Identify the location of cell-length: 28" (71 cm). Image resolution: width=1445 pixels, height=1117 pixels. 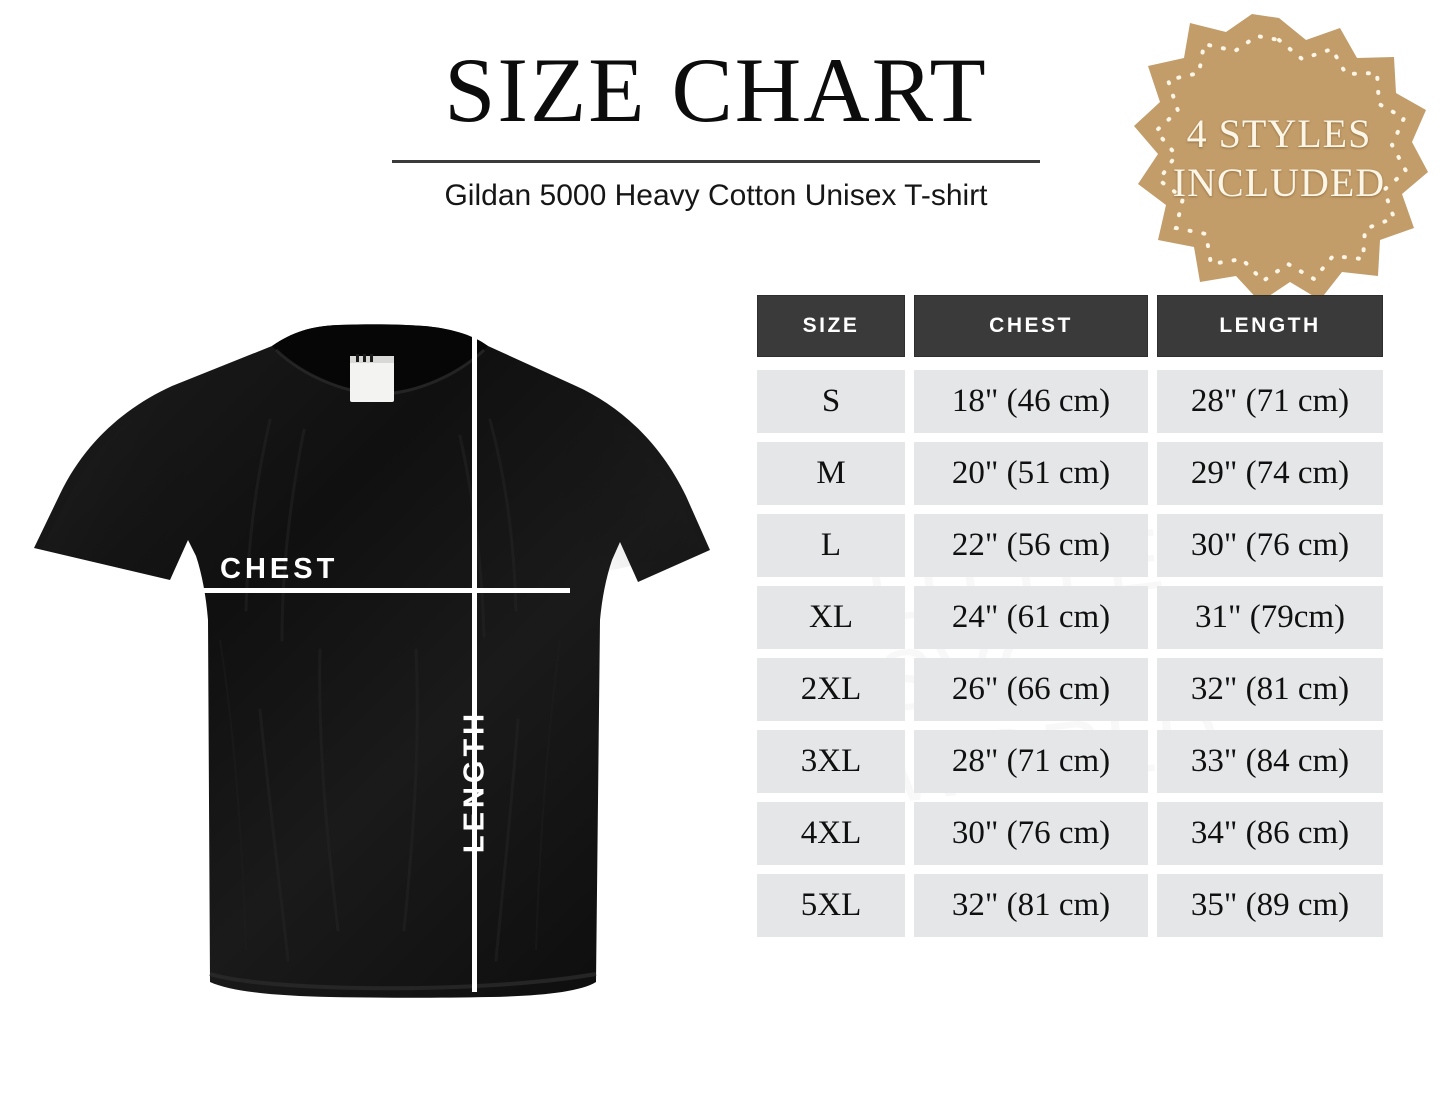
(1270, 401).